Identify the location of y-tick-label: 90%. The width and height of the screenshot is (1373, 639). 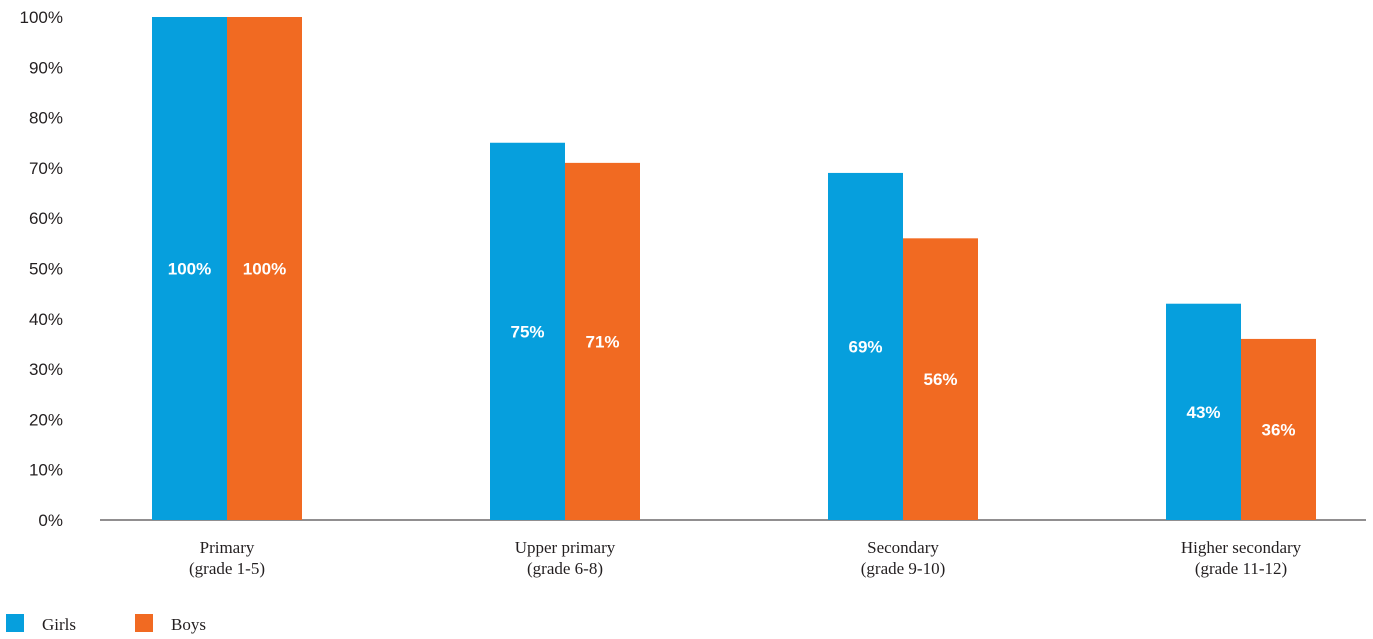
(46, 67).